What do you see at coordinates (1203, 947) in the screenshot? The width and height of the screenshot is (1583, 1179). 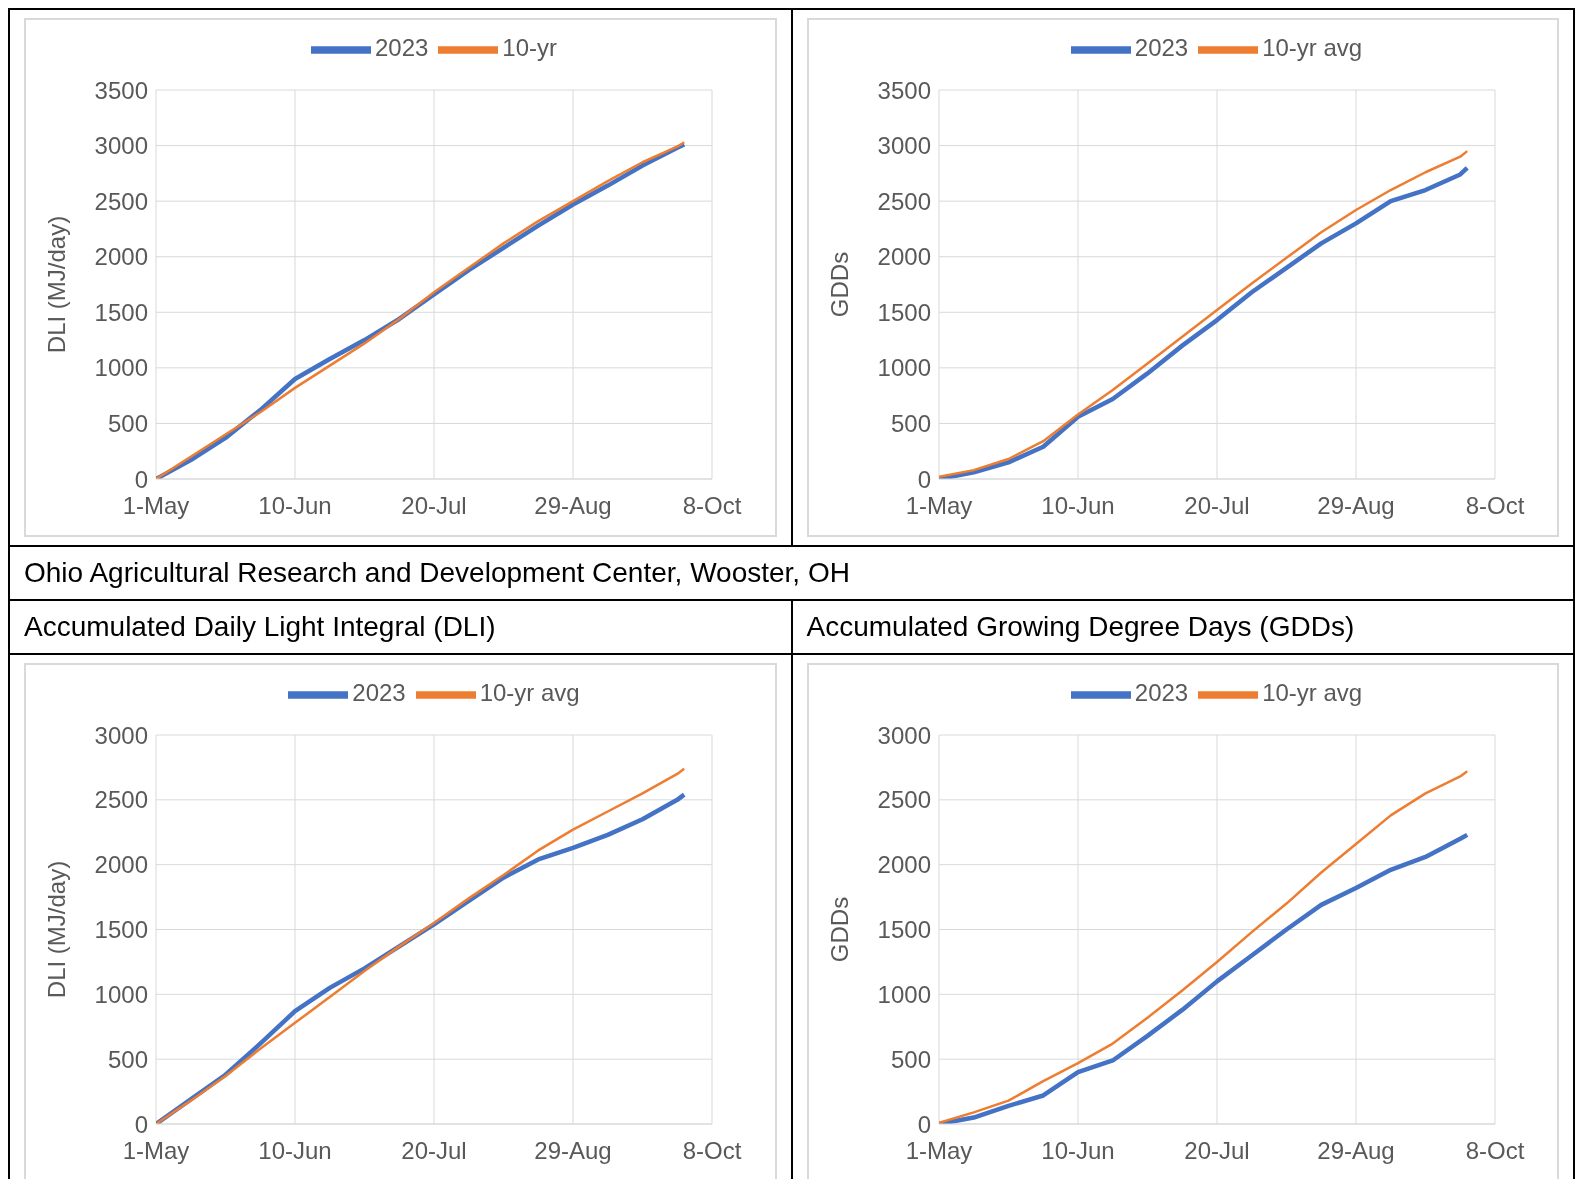 I see `line-series` at bounding box center [1203, 947].